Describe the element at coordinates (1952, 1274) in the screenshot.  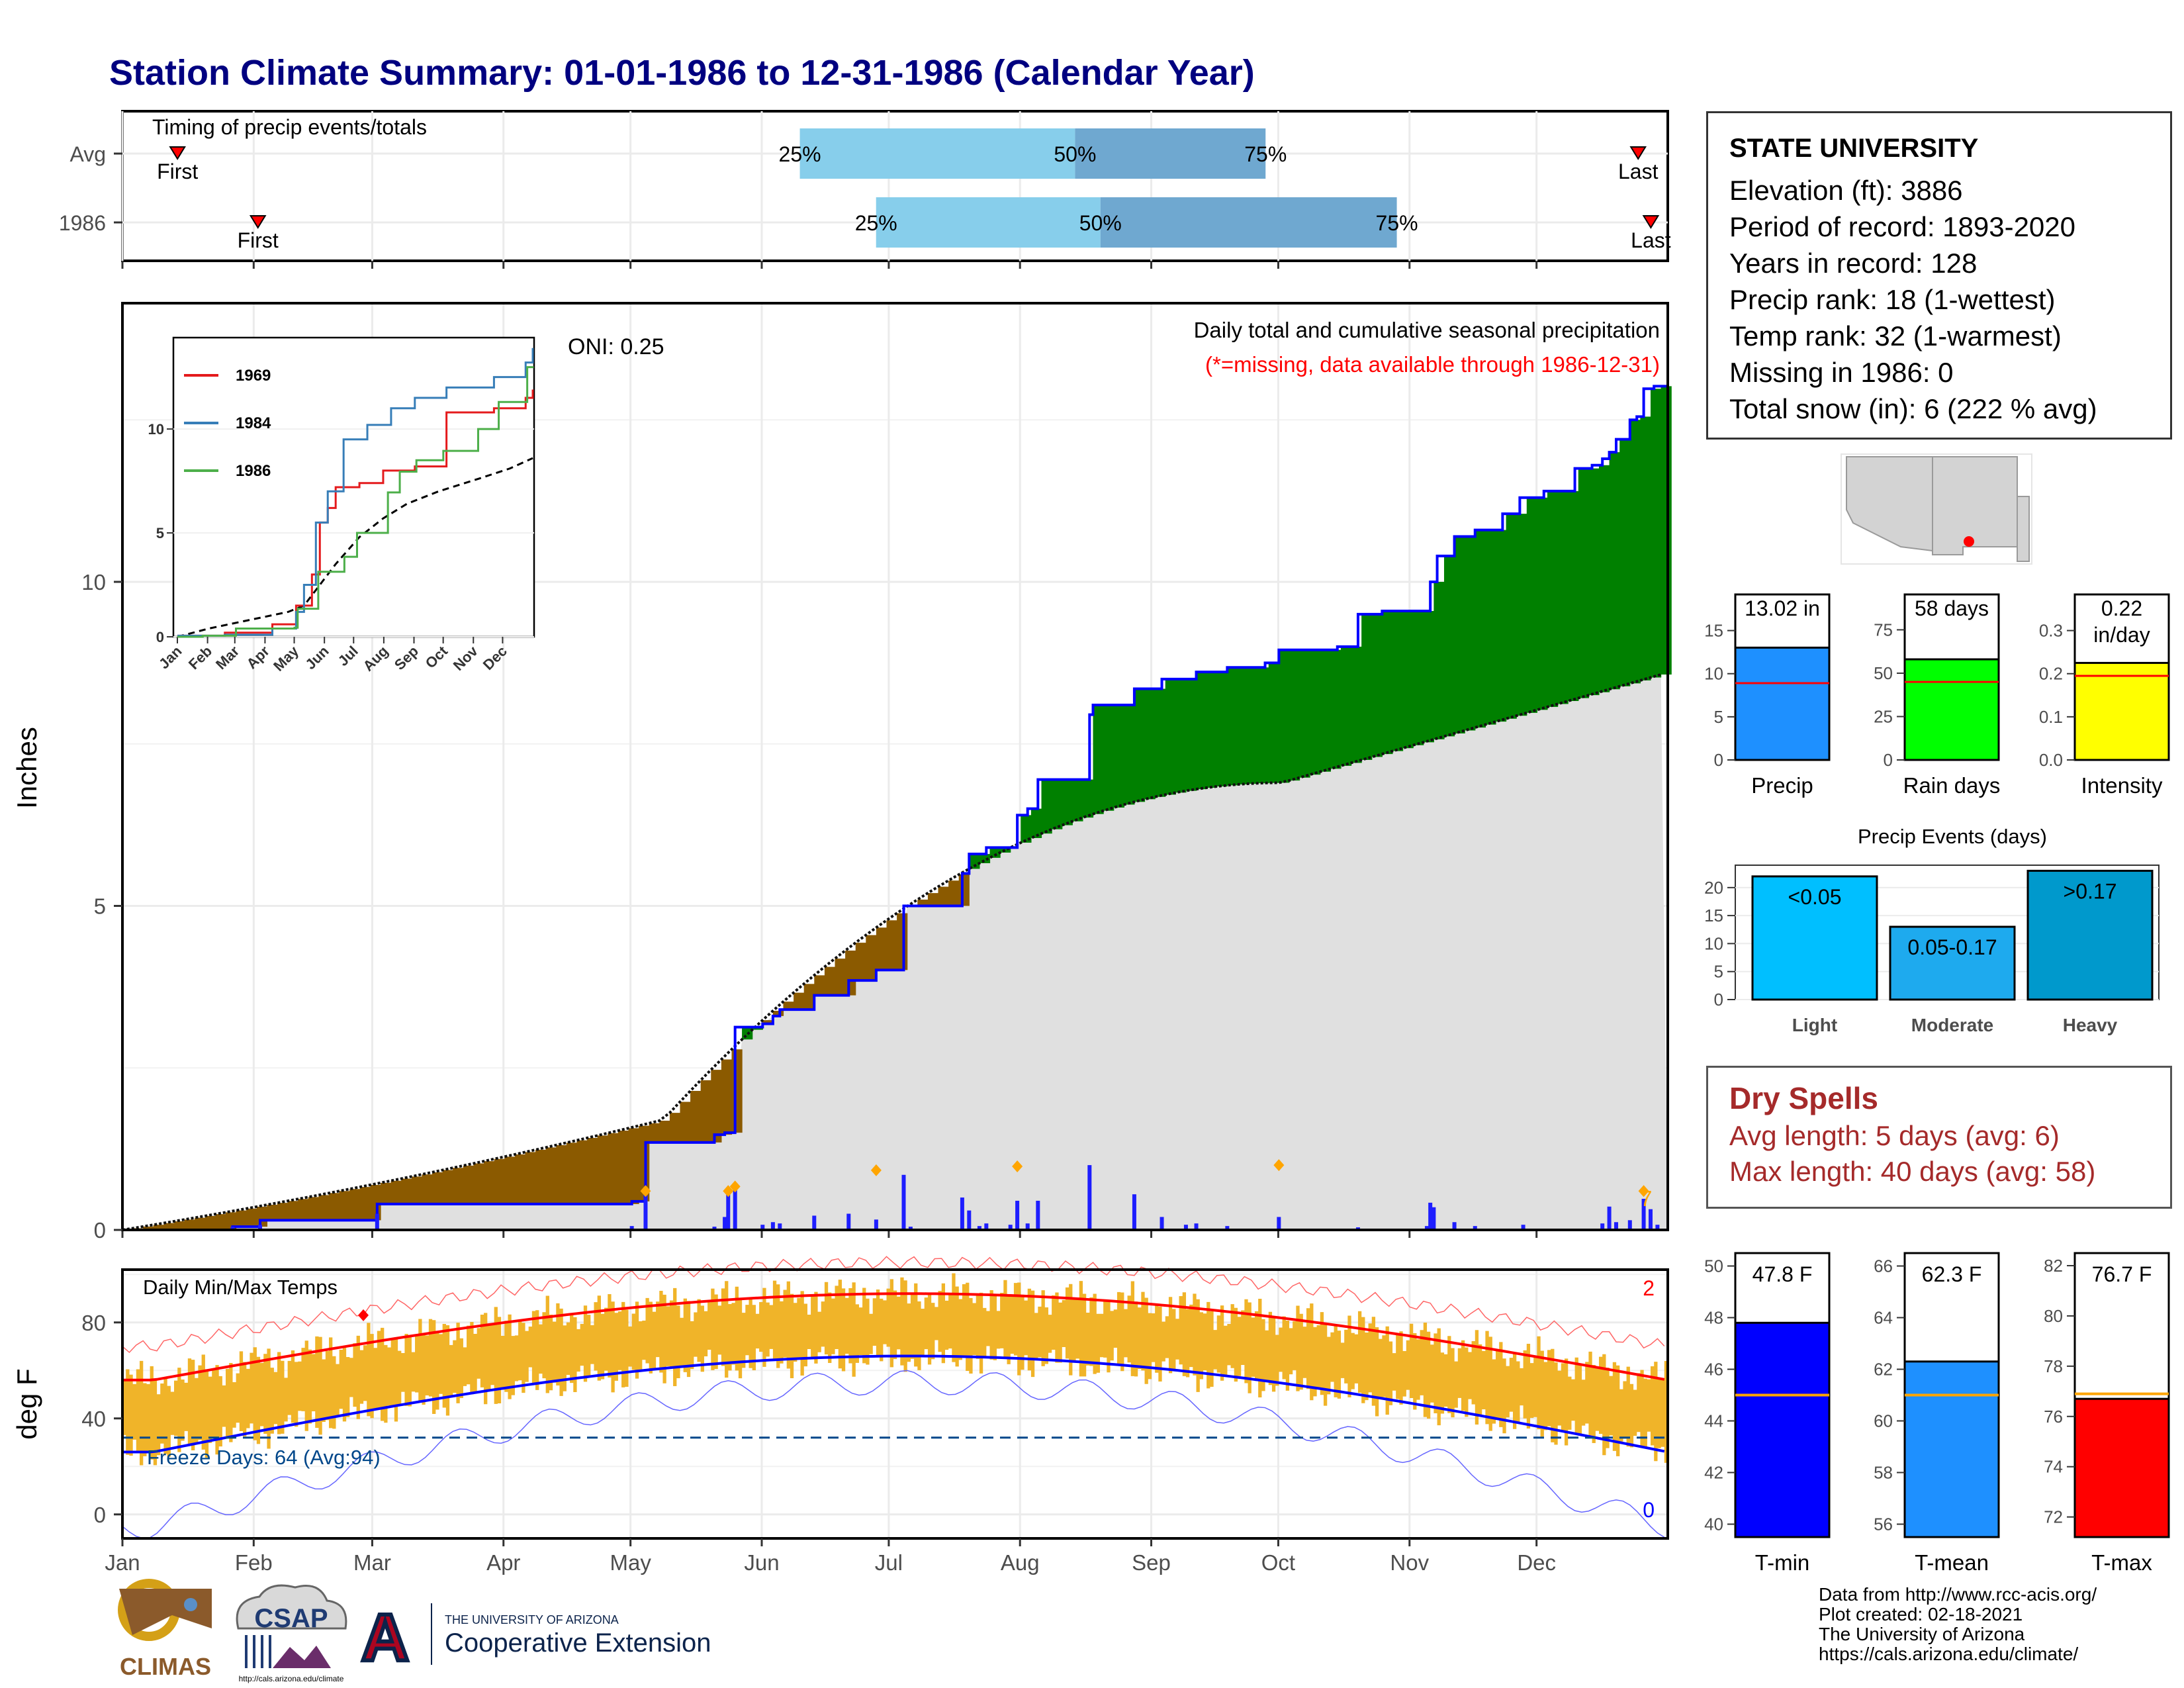
I see `temp-summary-value-label-T-mean: 62.3 F` at that location.